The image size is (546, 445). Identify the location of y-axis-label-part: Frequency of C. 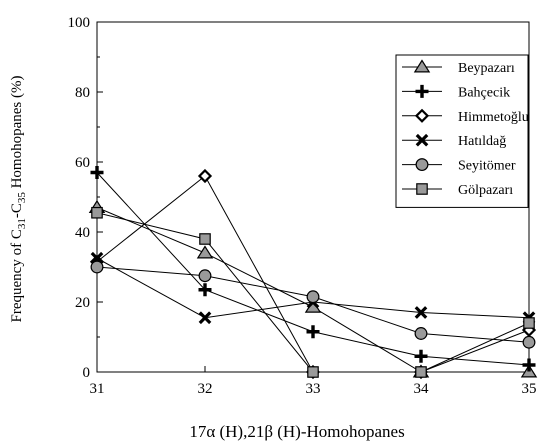
(17, 275).